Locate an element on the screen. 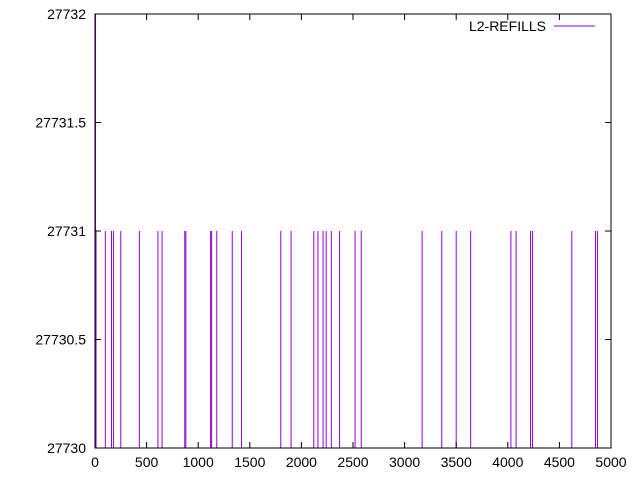 This screenshot has height=480, width=640. y-tick-label: 27730 is located at coordinates (66, 448).